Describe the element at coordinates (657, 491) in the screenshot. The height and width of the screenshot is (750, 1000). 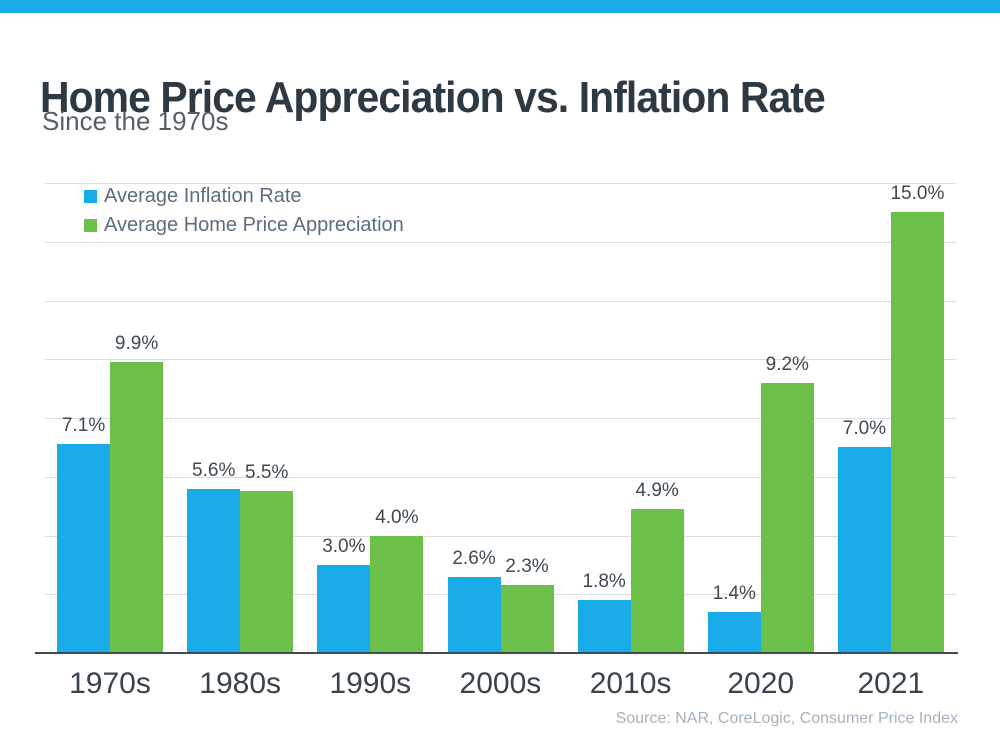
I see `bar-value-label: 4.9%` at that location.